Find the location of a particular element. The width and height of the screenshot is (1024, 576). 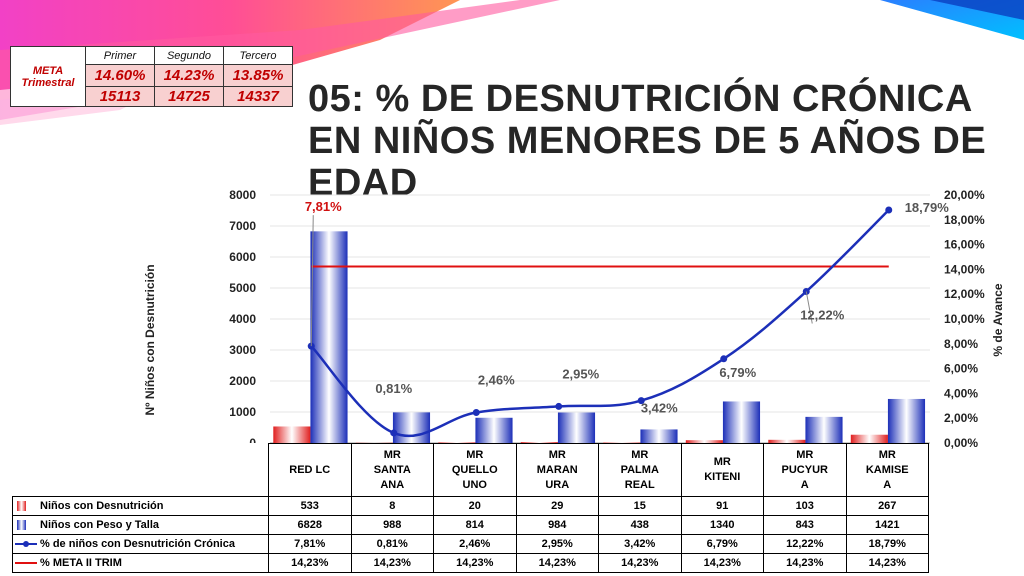

pct-data-label: 12,22% is located at coordinates (822, 314).